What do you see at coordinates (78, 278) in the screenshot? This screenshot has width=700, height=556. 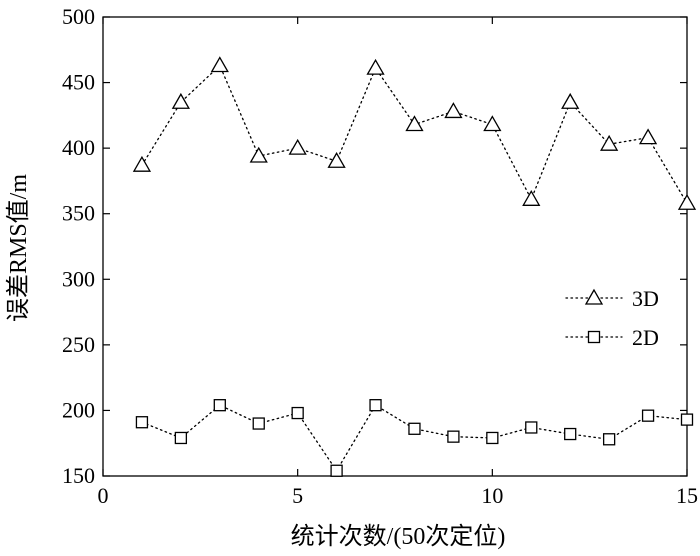 I see `y-tick-label: 300` at bounding box center [78, 278].